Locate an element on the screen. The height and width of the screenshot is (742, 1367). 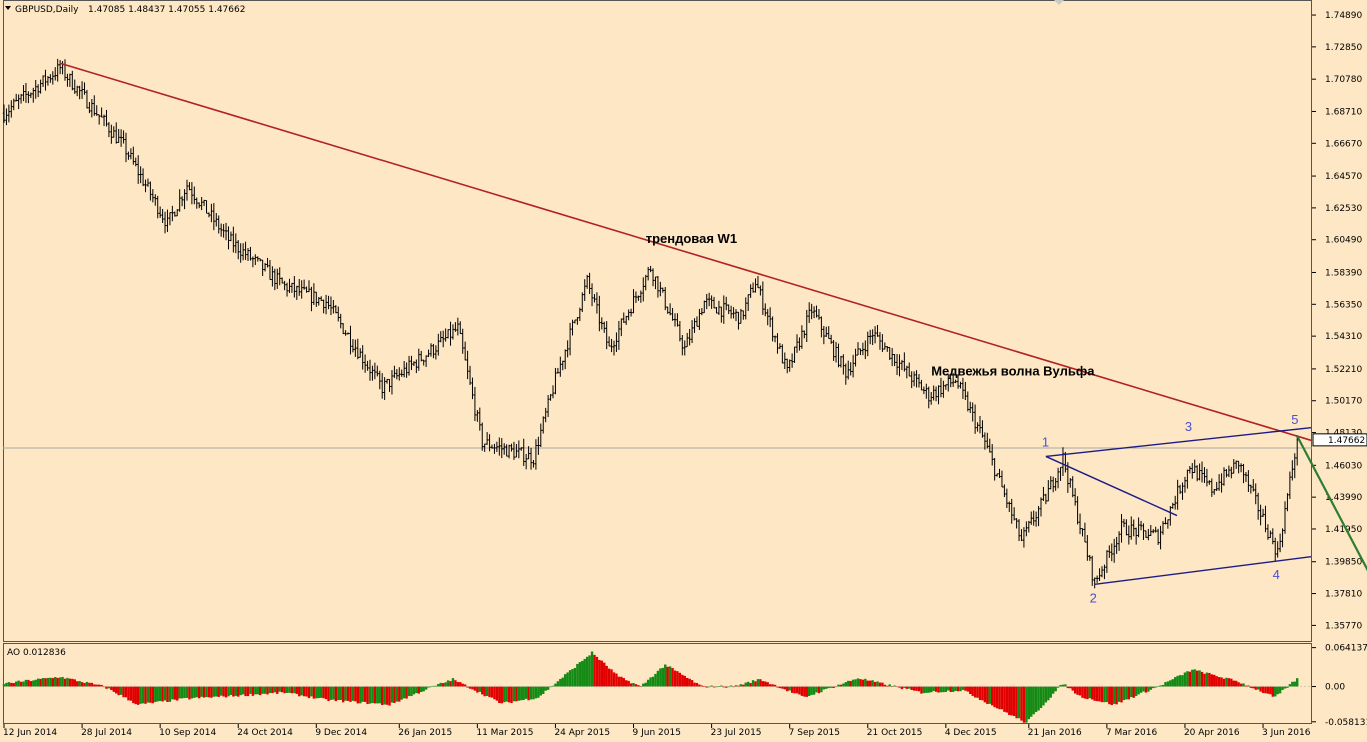
ao-tick-label: 0.064137 is located at coordinates (1346, 649).